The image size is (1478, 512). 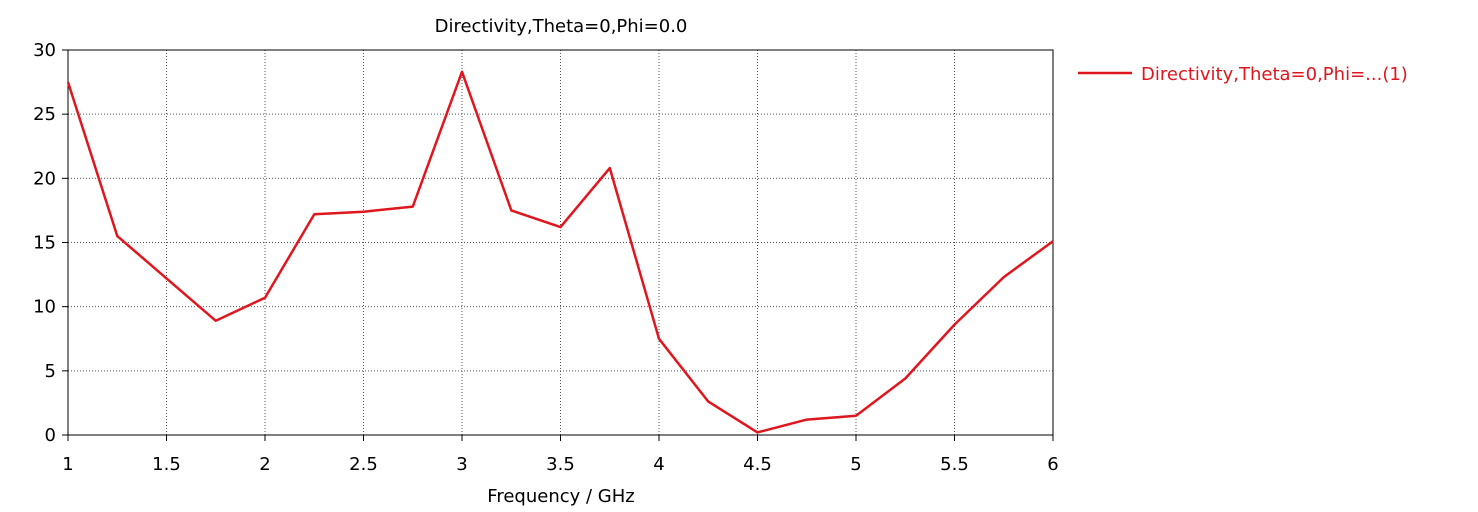 I want to click on x-tick-label: 2, so click(x=264, y=464).